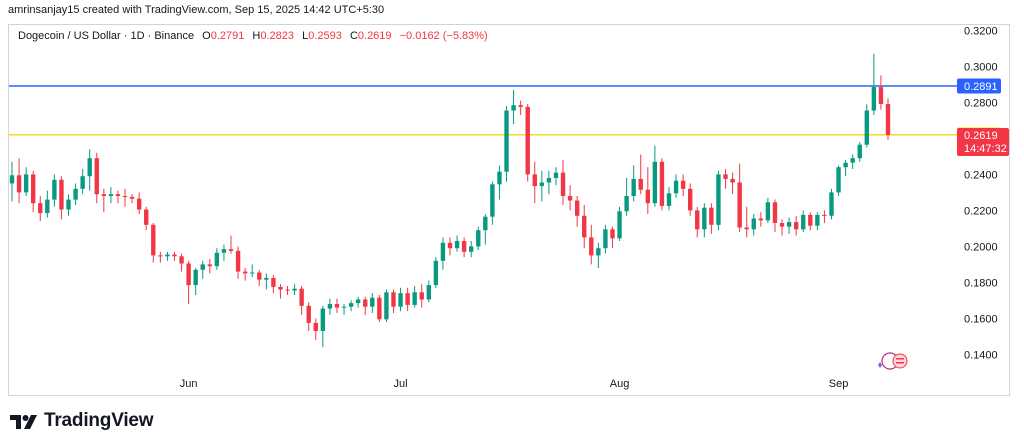 Image resolution: width=1024 pixels, height=448 pixels. I want to click on brand: TradingView, so click(82, 421).